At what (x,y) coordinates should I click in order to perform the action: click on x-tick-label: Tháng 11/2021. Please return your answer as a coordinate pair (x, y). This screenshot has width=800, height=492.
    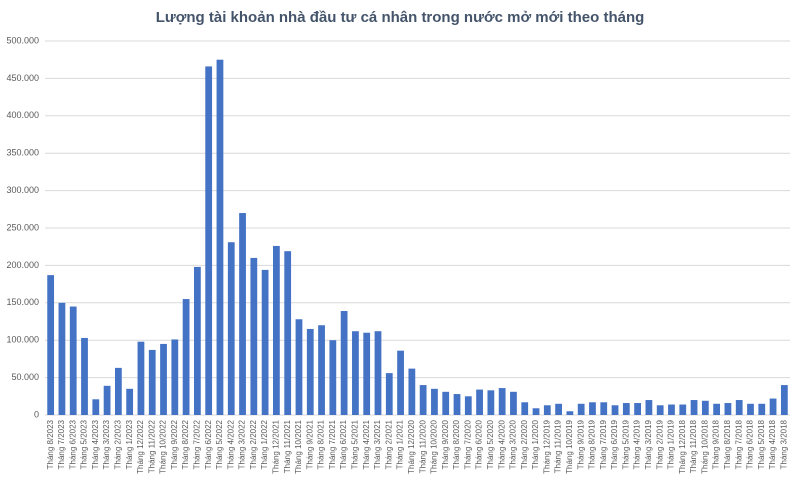
    Looking at the image, I should click on (287, 446).